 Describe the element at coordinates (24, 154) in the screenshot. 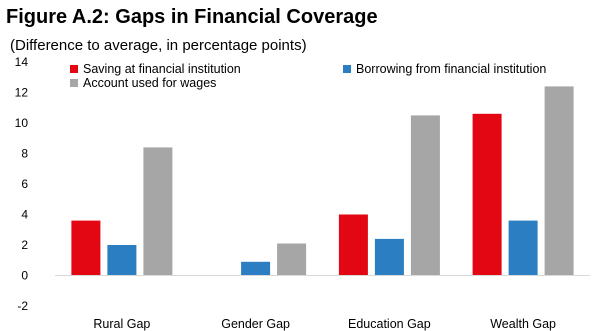

I see `y-tick-label: 8` at that location.